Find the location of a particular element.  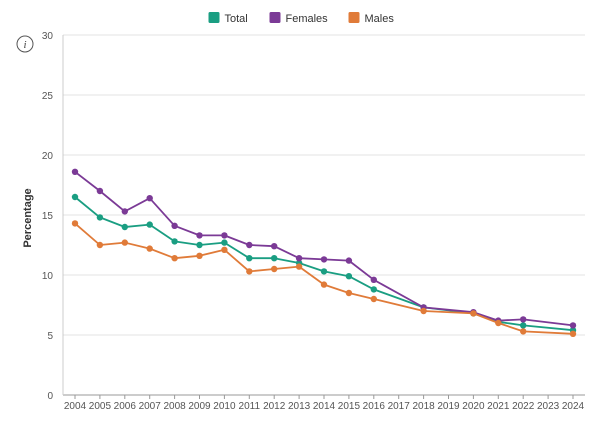

legend-swatch-females is located at coordinates (275, 17).